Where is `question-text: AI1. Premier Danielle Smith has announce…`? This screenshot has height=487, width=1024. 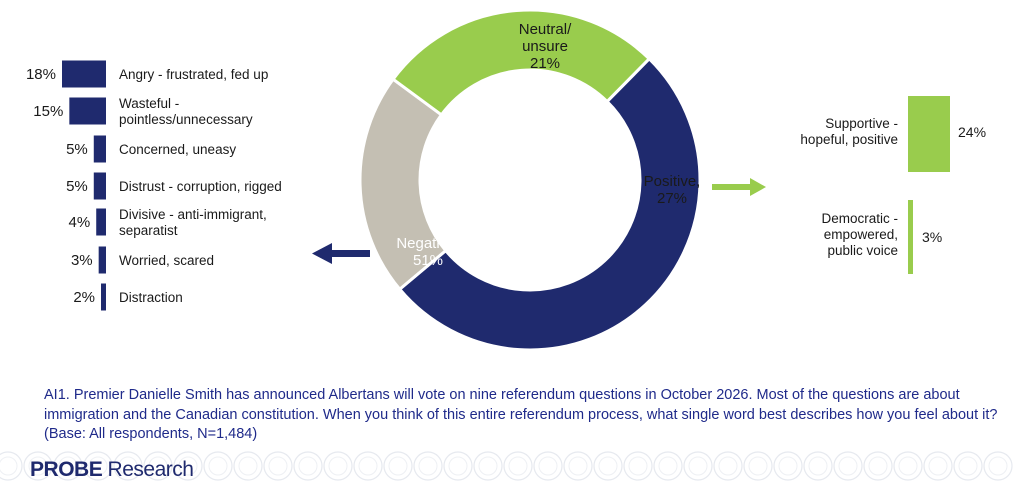
question-text: AI1. Premier Danielle Smith has announce… is located at coordinates (521, 414).